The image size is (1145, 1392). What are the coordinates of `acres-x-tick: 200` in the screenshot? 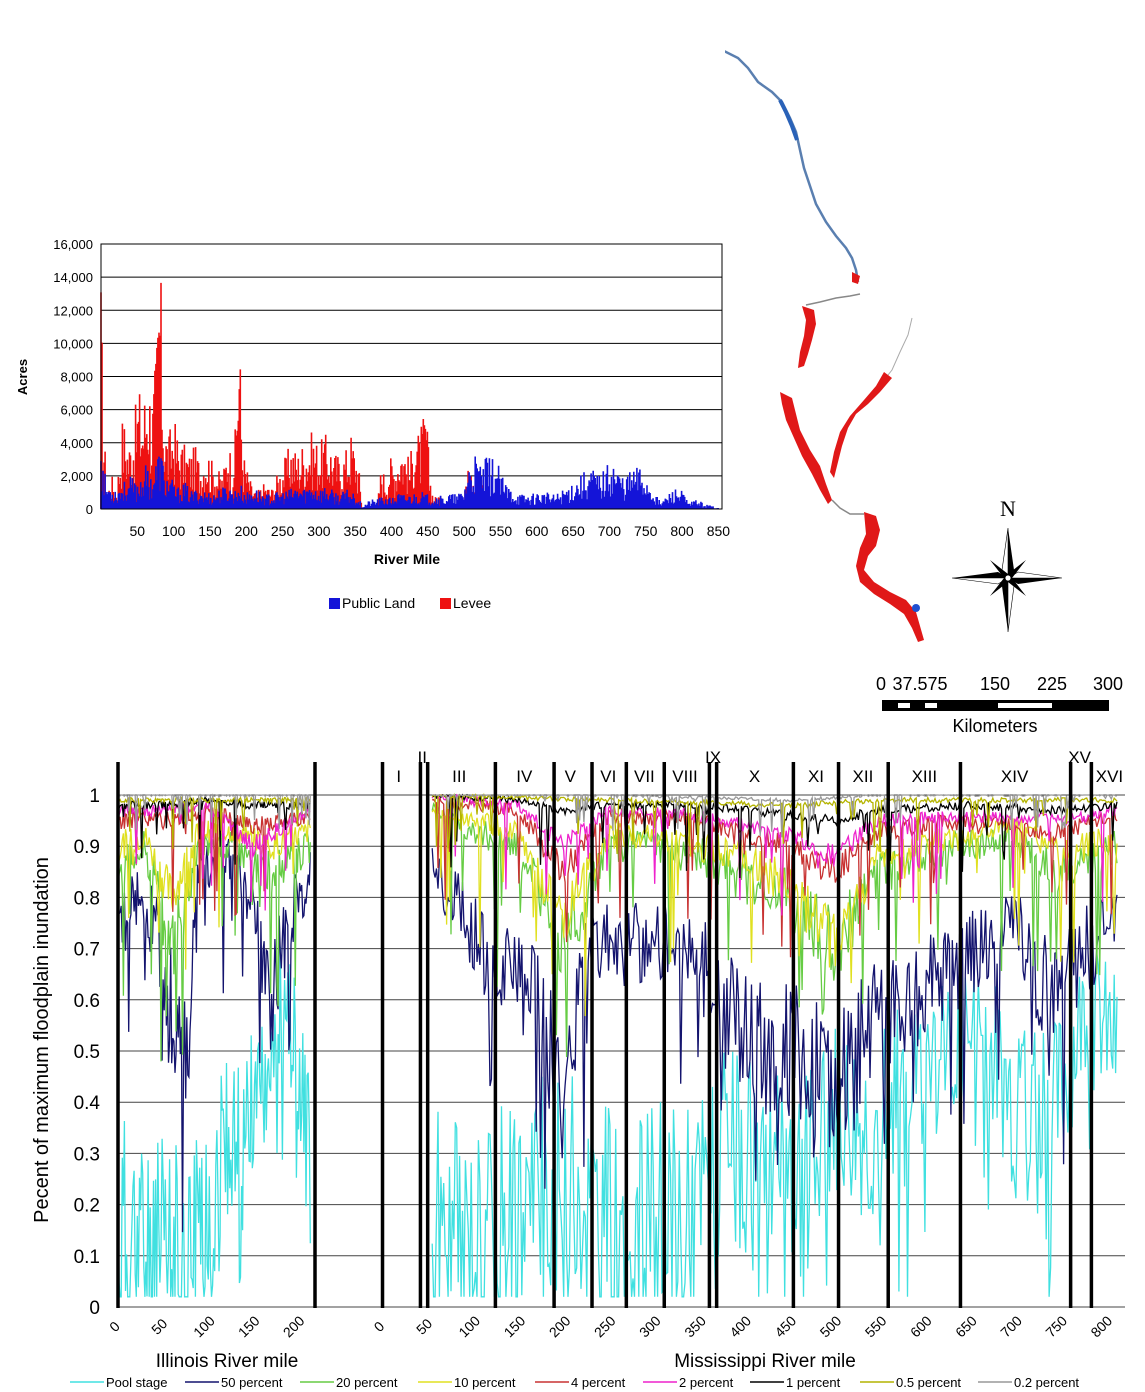 It's located at (247, 531).